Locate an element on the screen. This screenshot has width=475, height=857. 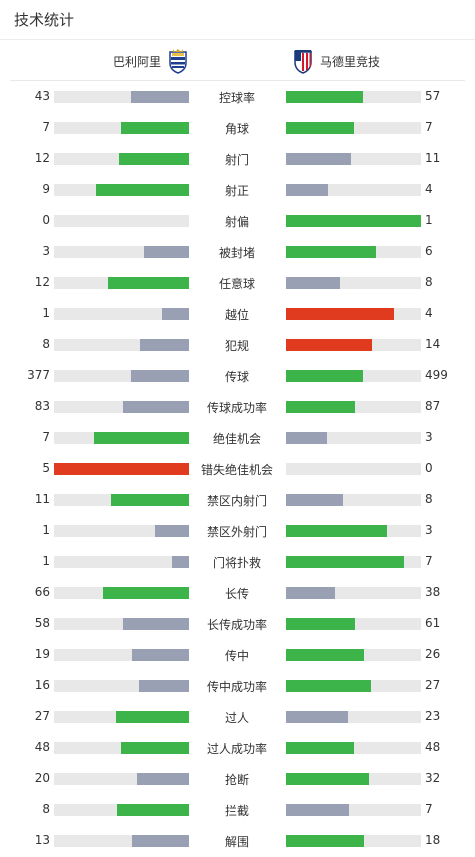
stat-row: 5 错失绝佳机会 0 is located at coordinates (237, 468).